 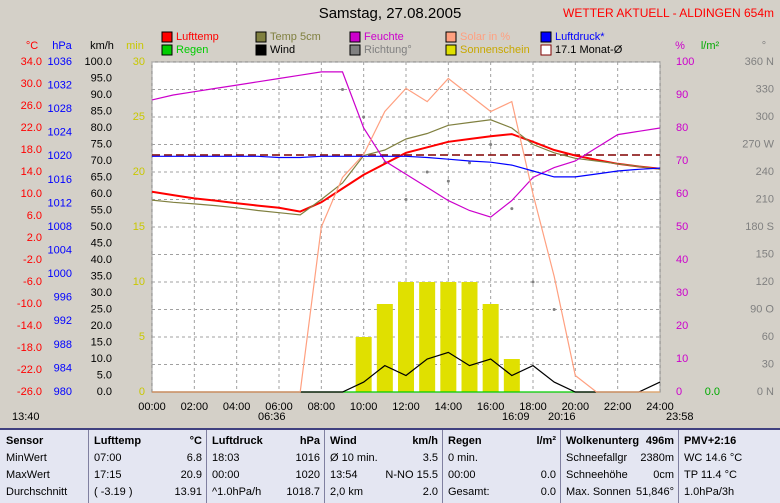 What do you see at coordinates (101, 243) in the screenshot?
I see `y-tick-label: 45.0` at bounding box center [101, 243].